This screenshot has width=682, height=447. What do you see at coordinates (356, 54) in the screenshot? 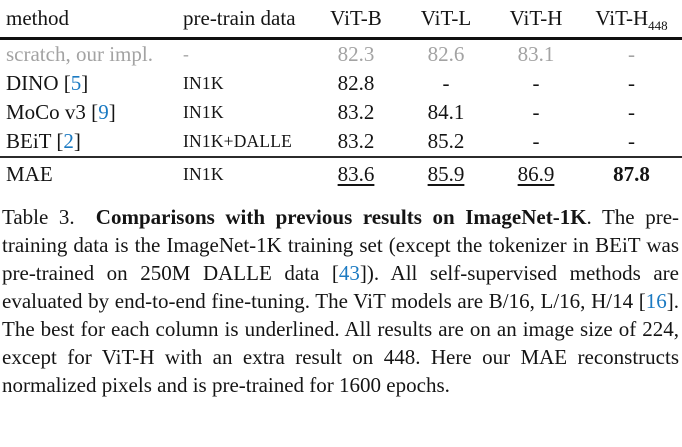
I see `score-cell-vitb: 82.3` at bounding box center [356, 54].